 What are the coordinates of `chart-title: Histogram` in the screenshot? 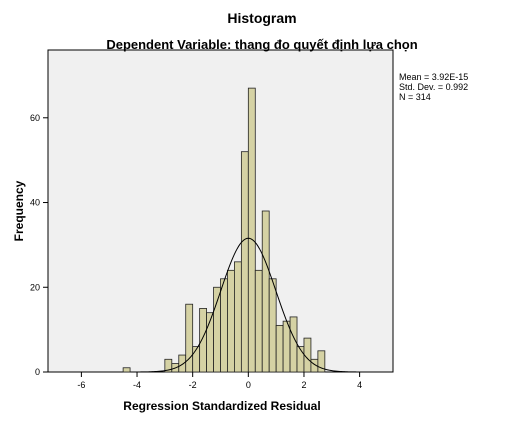 It's located at (261, 18).